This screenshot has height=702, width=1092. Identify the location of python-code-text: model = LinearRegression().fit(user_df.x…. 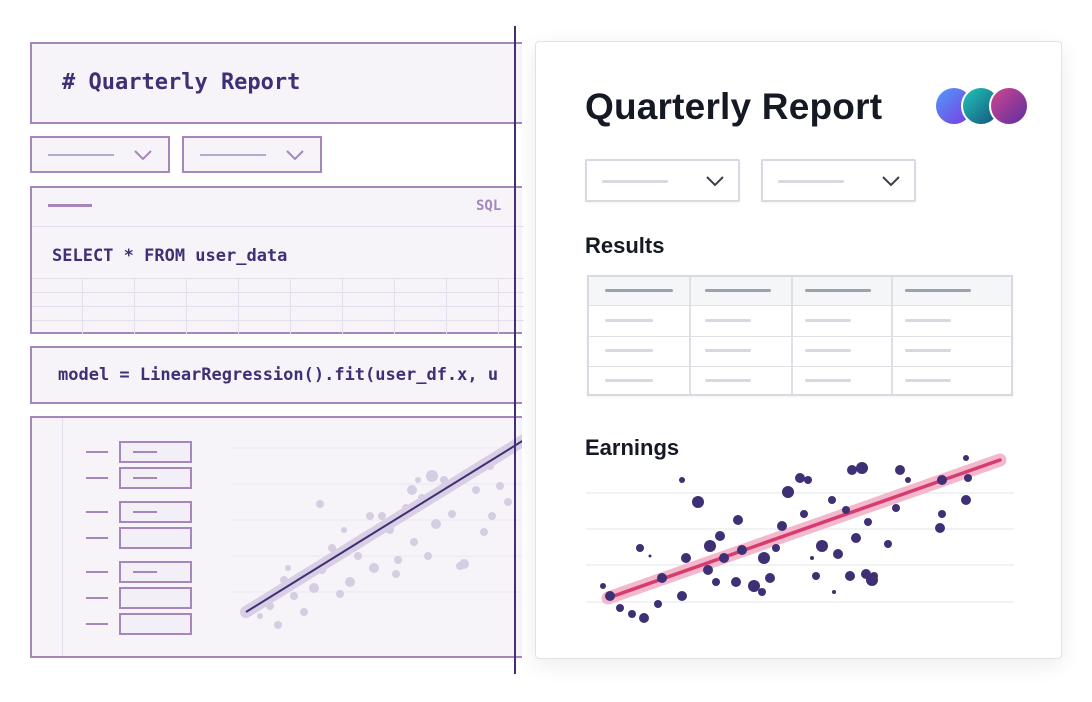
(278, 375).